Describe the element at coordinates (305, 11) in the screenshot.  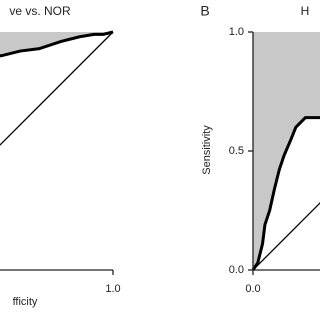
I see `chart-title: H` at that location.